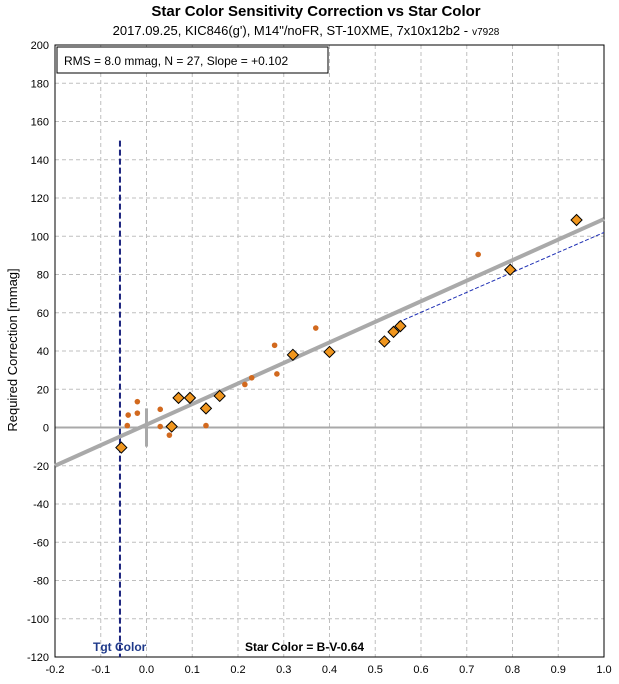 The image size is (619, 684). Describe the element at coordinates (41, 505) in the screenshot. I see `y-tick-label: -40` at that location.